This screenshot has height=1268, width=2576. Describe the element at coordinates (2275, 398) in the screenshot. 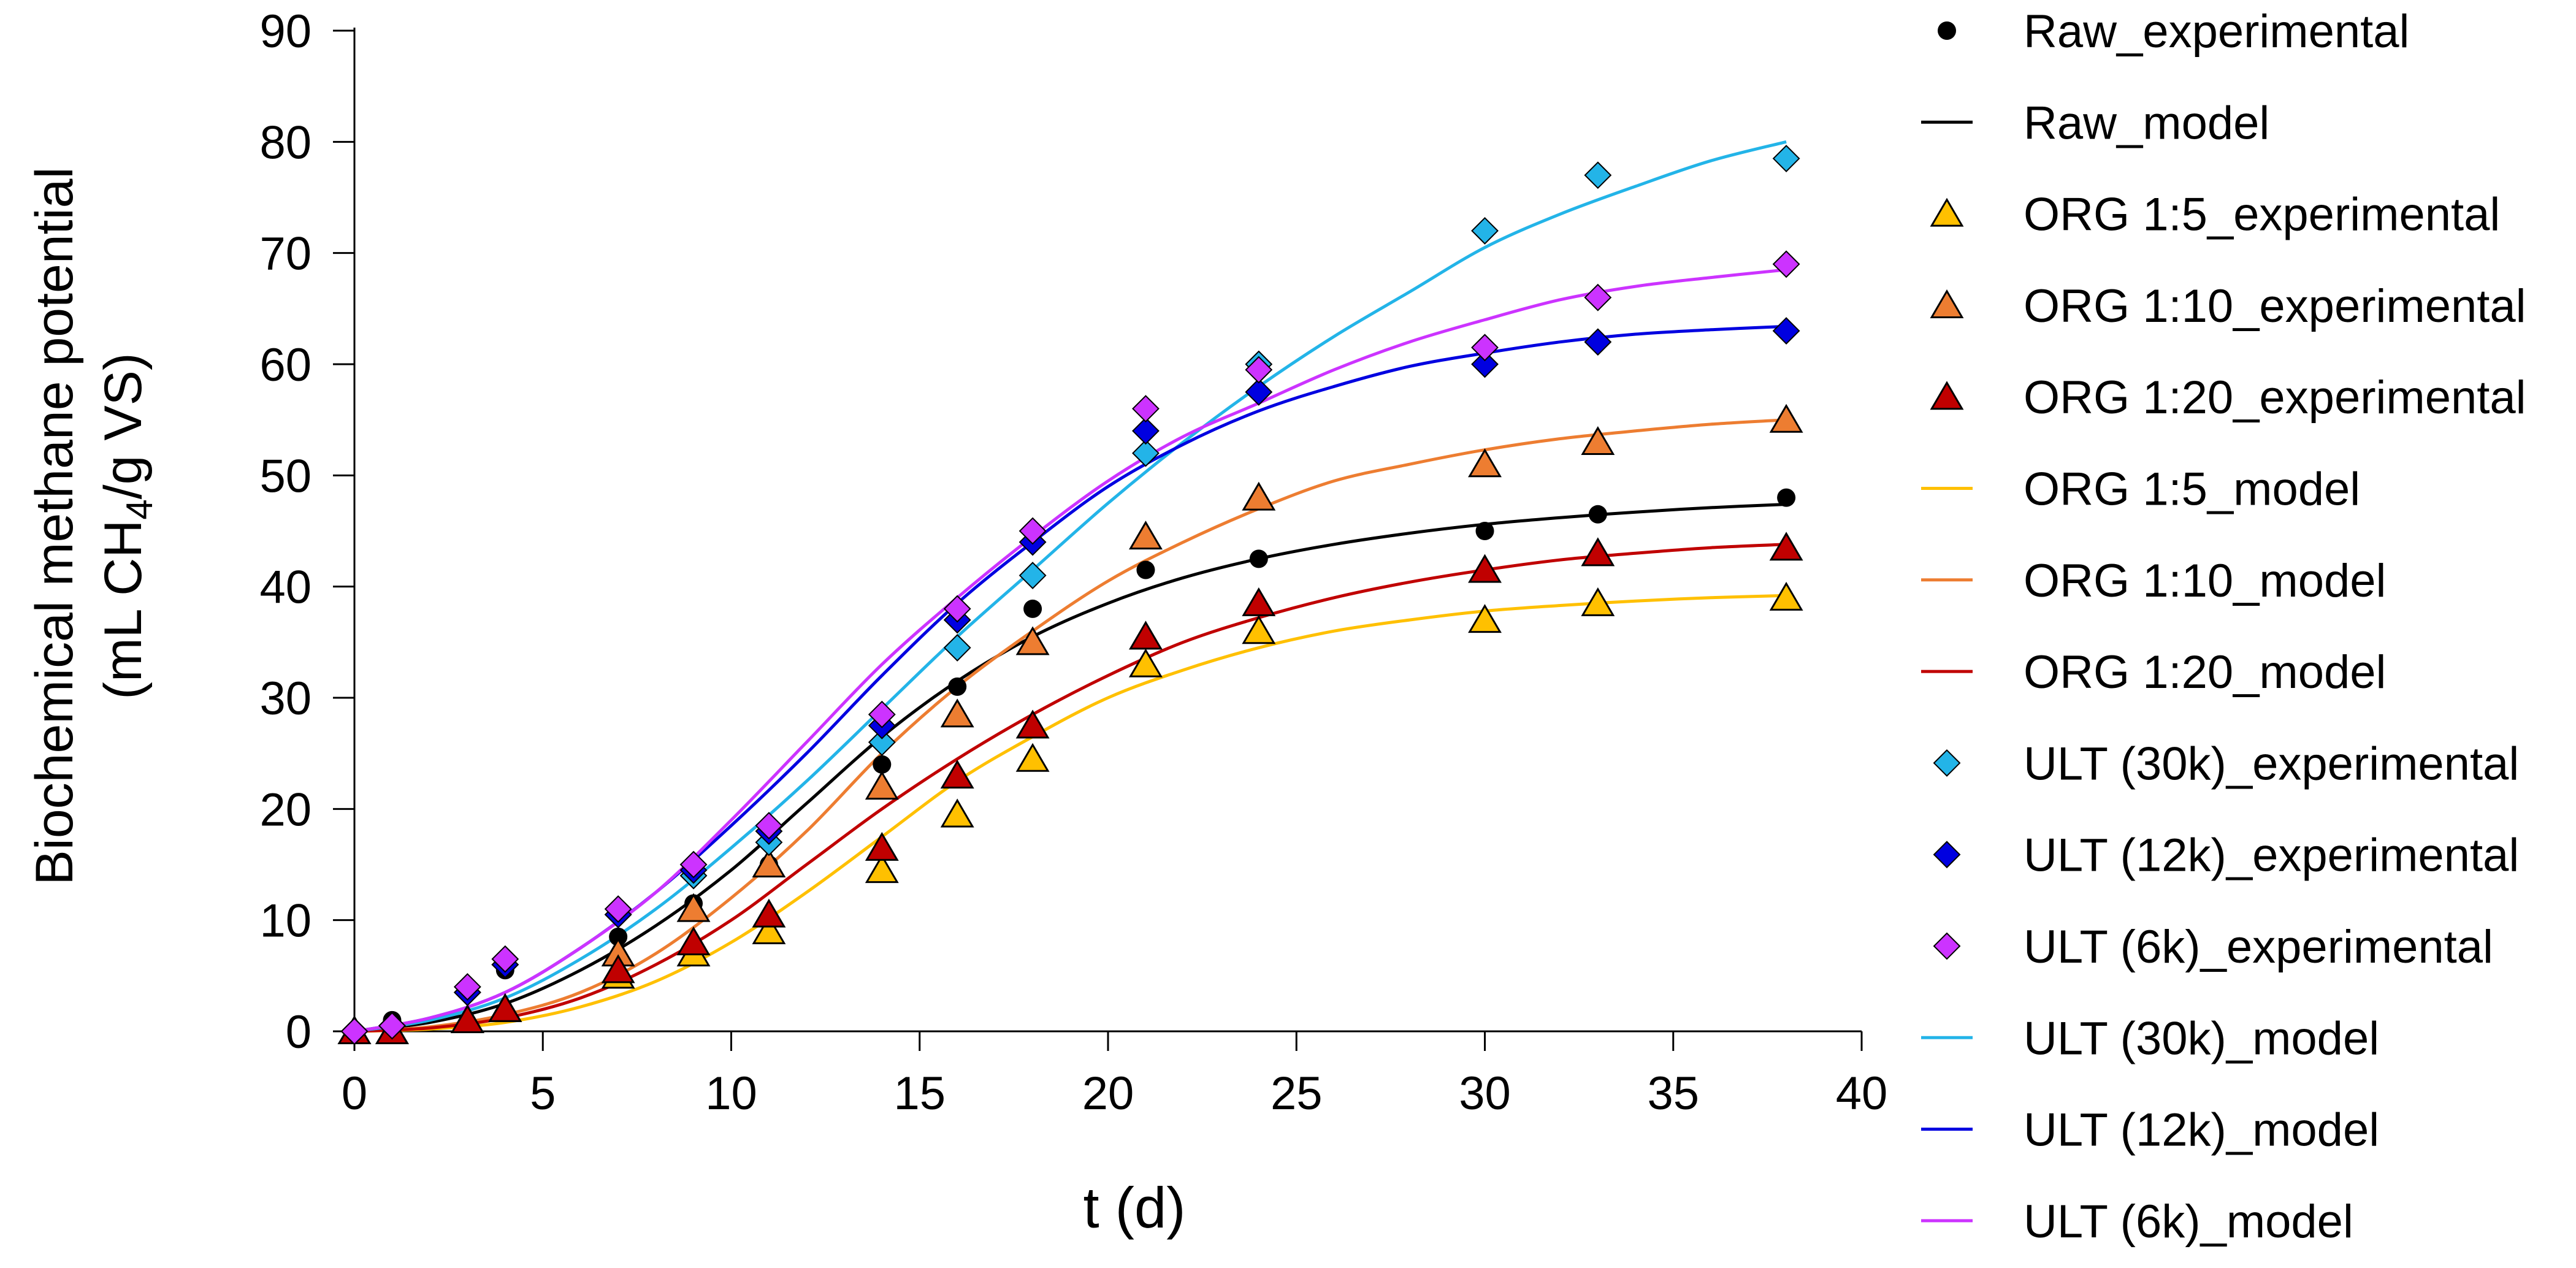

I see `legend-label: ORG 1:20_experimental` at that location.